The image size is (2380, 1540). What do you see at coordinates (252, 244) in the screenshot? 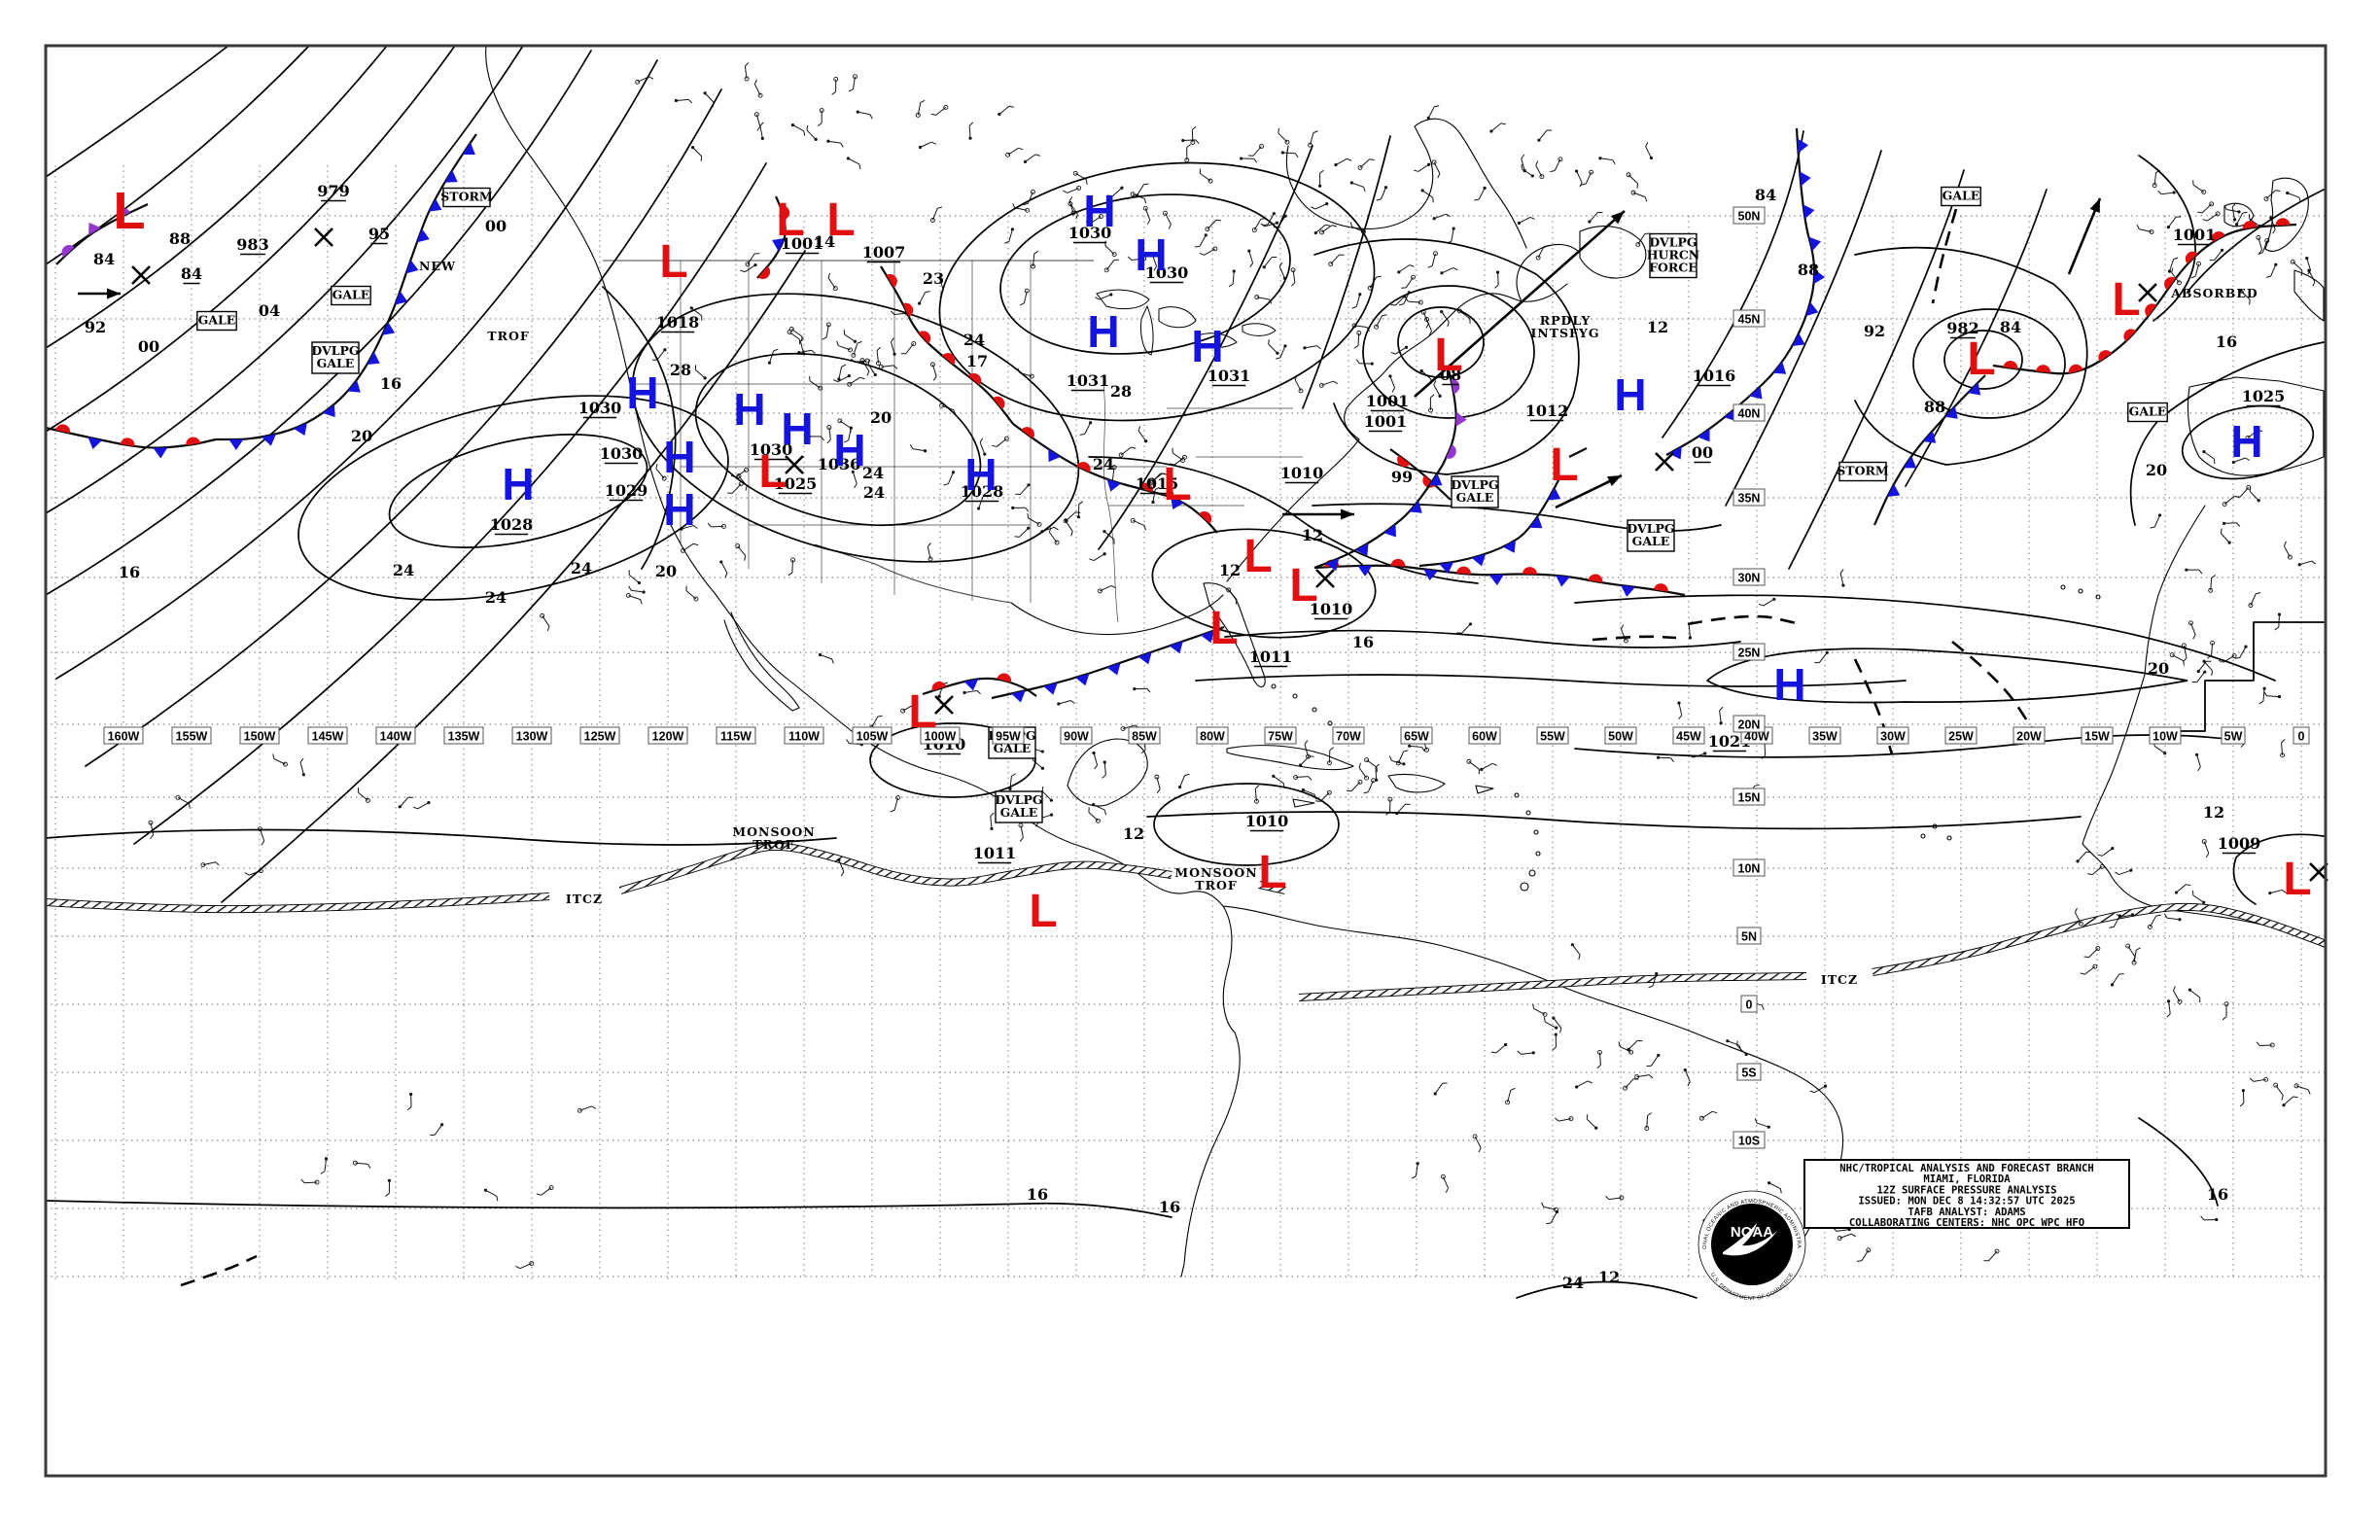
I see `isobar-label: 983` at bounding box center [252, 244].